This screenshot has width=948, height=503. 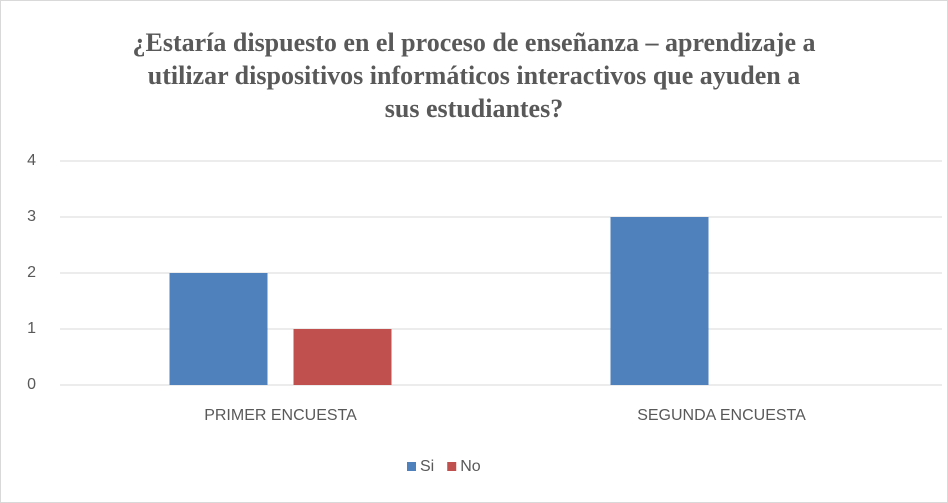 I want to click on legend-label: Si, so click(x=427, y=466).